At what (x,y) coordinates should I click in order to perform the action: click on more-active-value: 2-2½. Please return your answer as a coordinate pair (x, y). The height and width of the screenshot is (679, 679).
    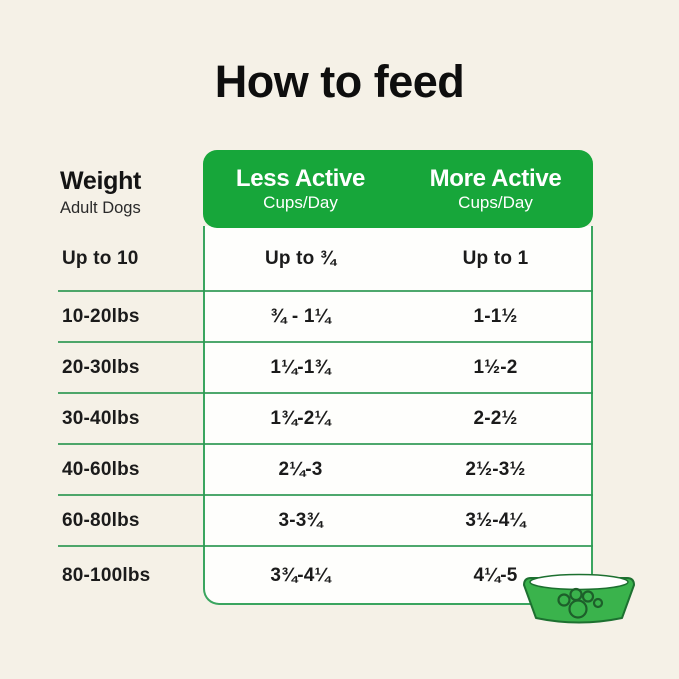
    Looking at the image, I should click on (495, 418).